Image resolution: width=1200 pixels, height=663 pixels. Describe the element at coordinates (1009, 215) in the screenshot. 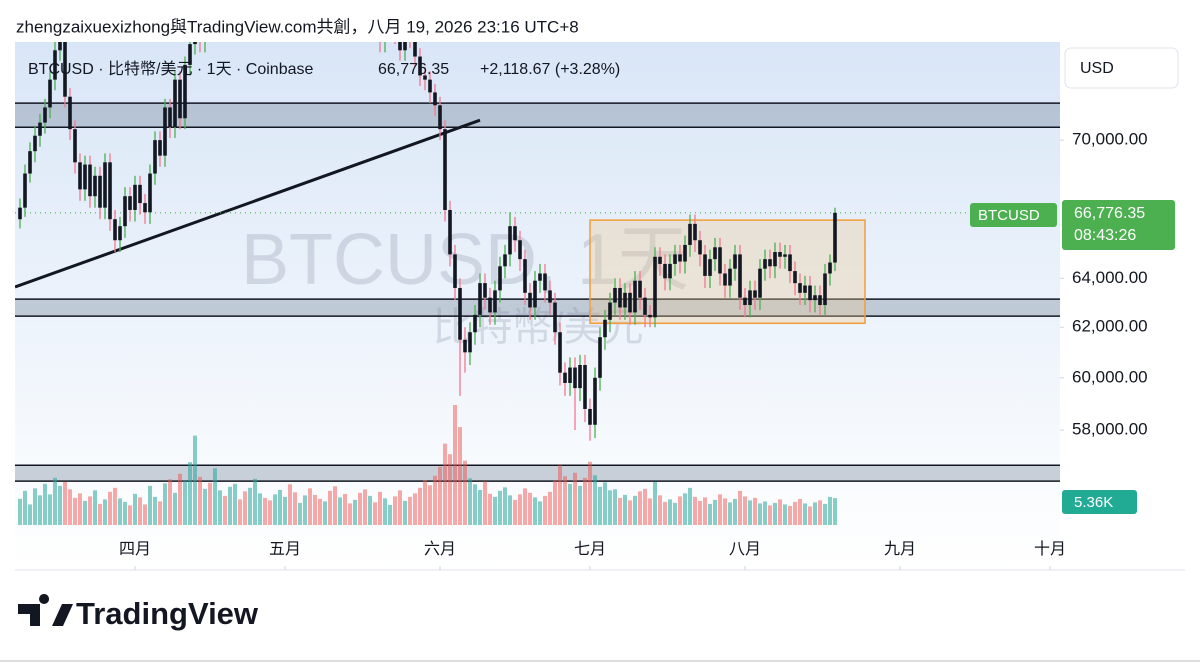

I see `symbol-badge-text: BTCUSD` at that location.